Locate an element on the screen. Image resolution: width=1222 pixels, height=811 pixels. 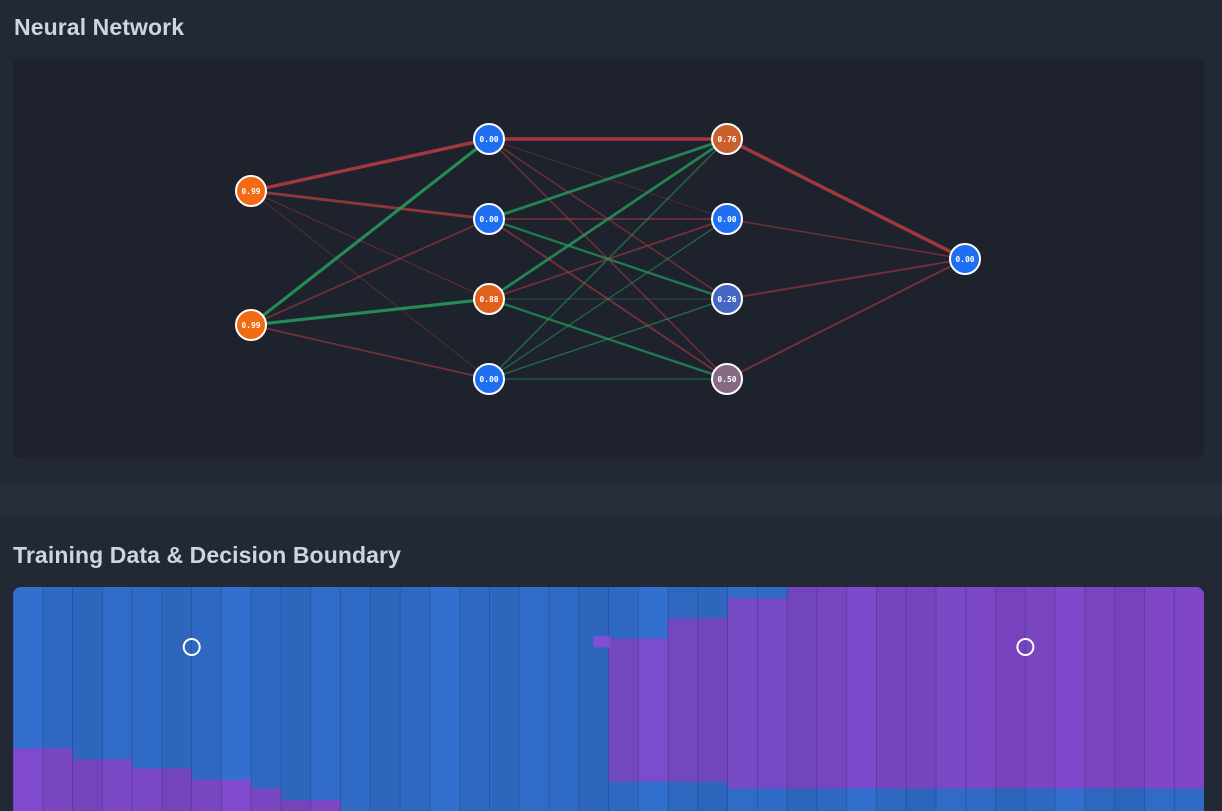
neuron-node: 0.50 is located at coordinates (727, 379).